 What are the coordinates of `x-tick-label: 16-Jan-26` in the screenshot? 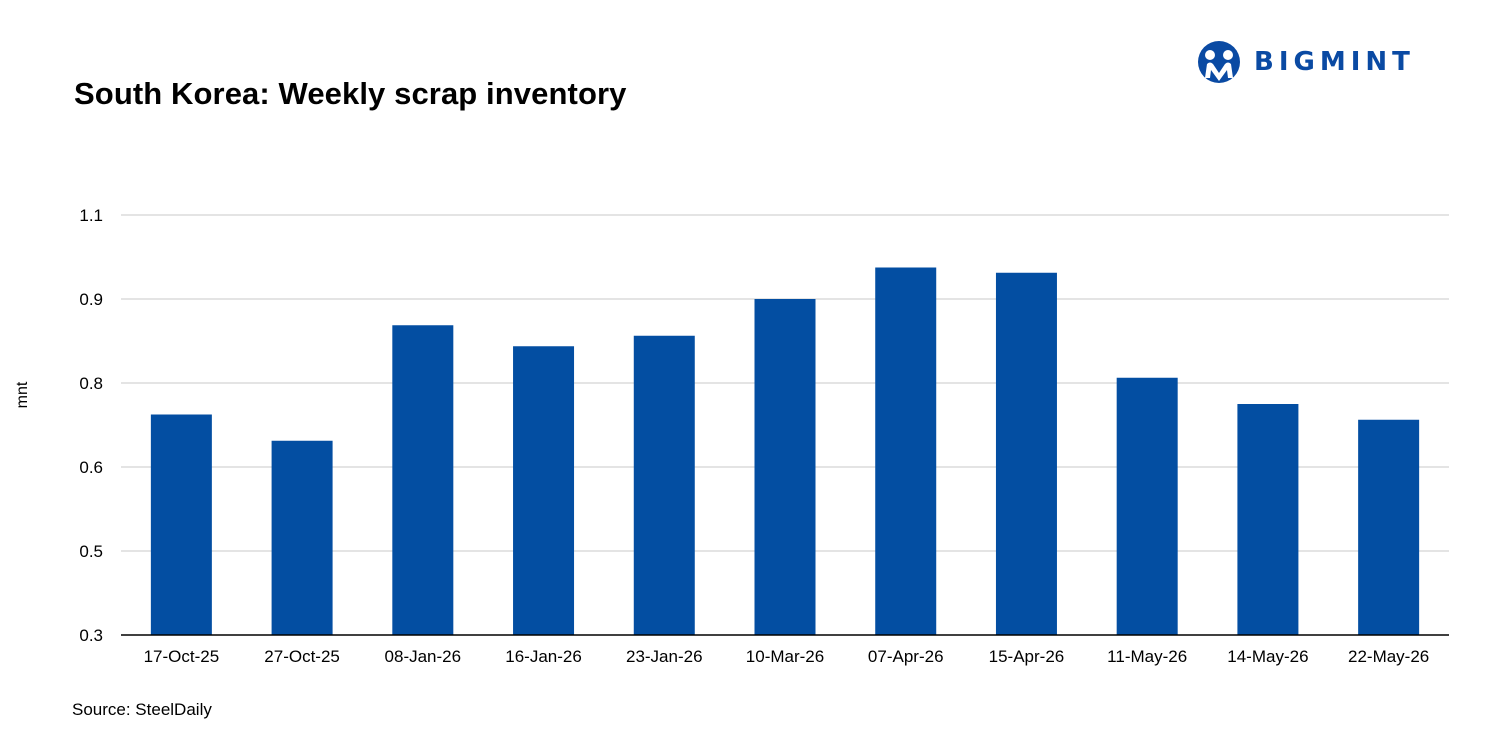 It's located at (543, 656).